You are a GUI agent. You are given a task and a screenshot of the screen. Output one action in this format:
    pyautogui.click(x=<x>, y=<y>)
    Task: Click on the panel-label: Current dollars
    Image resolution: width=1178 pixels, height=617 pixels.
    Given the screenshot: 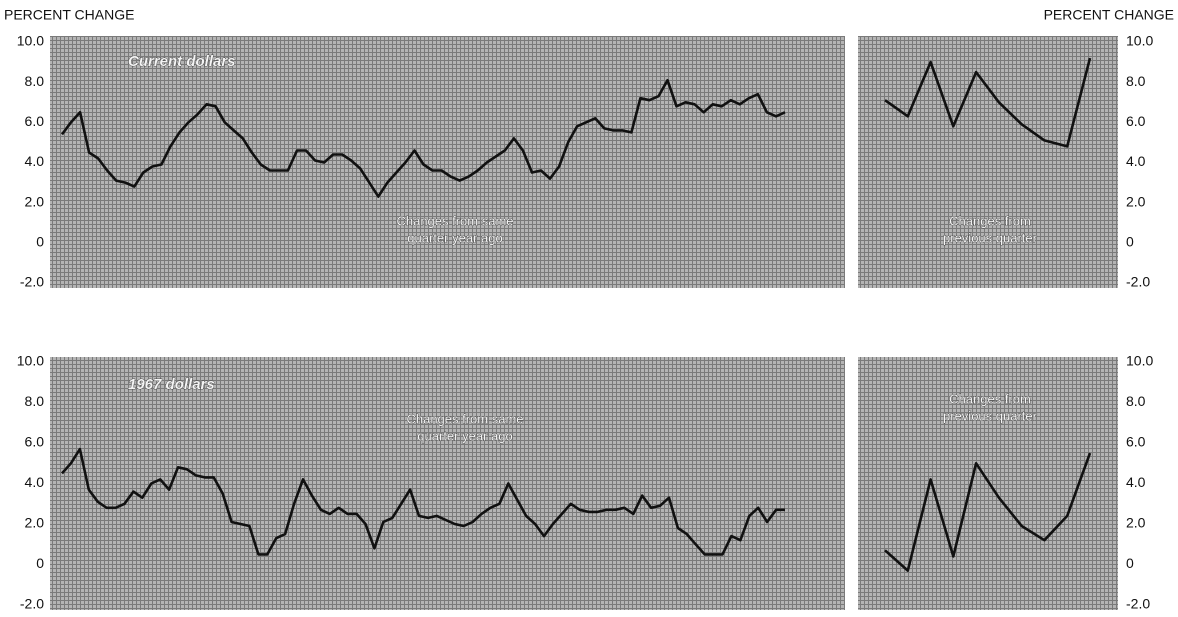 What is the action you would take?
    pyautogui.click(x=182, y=61)
    